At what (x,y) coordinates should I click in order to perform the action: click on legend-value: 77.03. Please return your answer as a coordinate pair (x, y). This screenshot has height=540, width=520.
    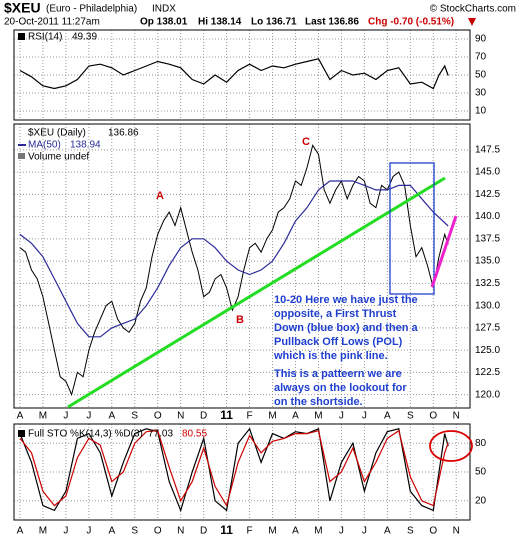
    Looking at the image, I should click on (160, 434).